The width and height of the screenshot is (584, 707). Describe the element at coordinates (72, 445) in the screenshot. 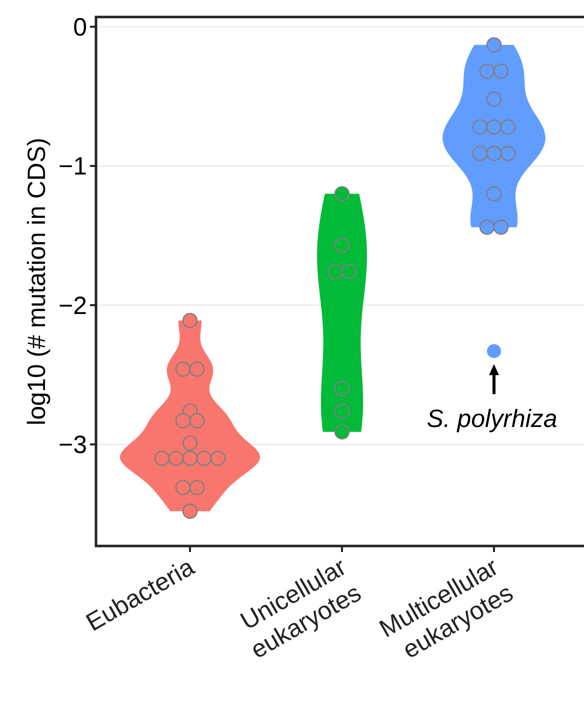

I see `y-tick-label: −3` at that location.